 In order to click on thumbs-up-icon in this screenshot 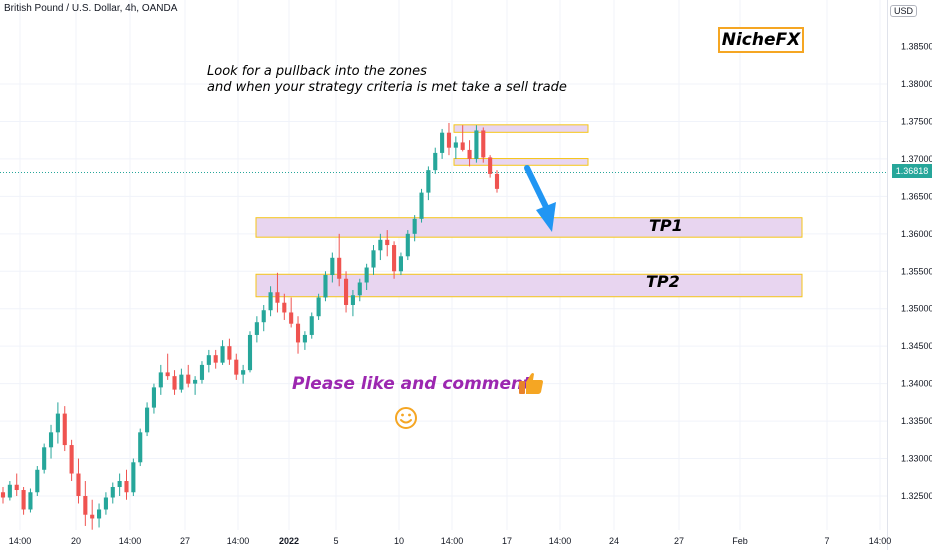, I will do `click(531, 383)`.